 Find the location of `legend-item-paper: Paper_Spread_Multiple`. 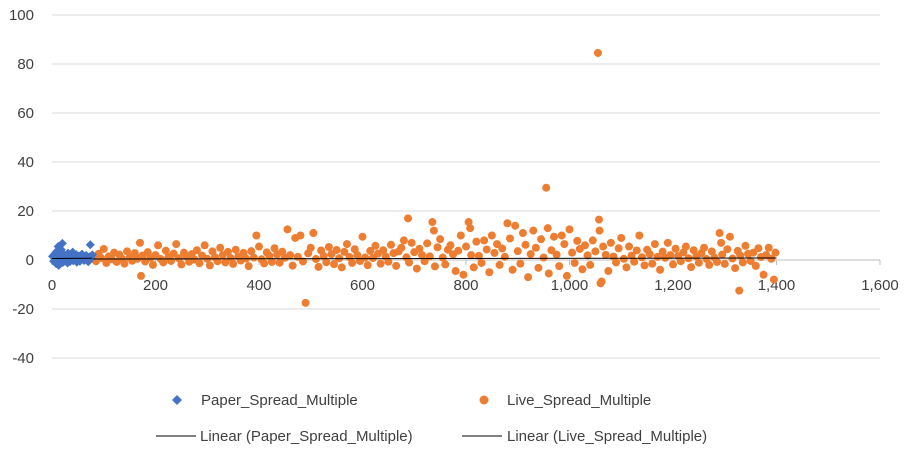

legend-item-paper: Paper_Spread_Multiple is located at coordinates (265, 400).